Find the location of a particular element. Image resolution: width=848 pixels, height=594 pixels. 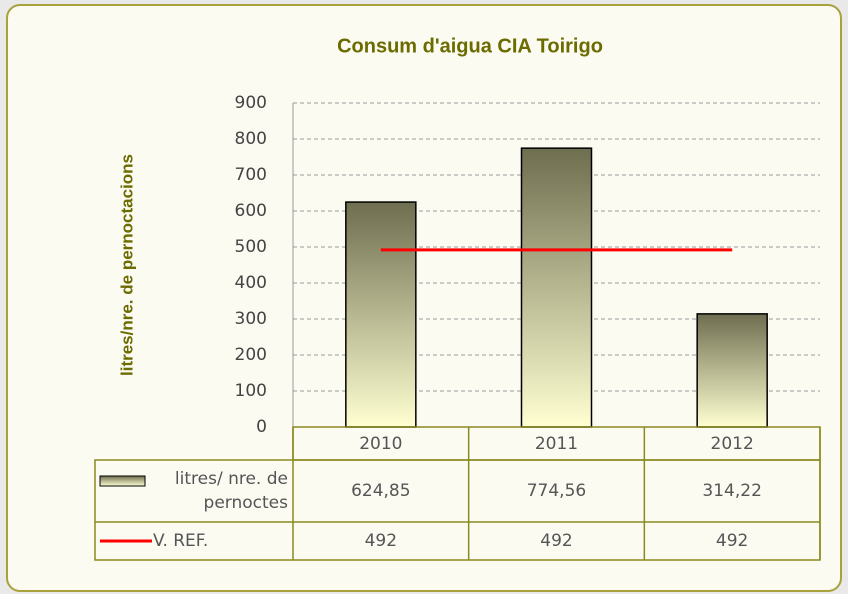

y-tick-label: 200 is located at coordinates (251, 355).